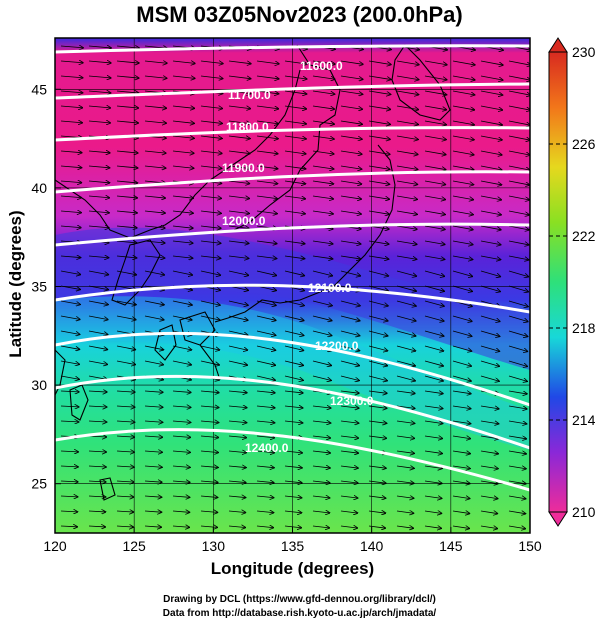 This screenshot has height=625, width=599. What do you see at coordinates (39, 286) in the screenshot?
I see `y-tick-label: 35` at bounding box center [39, 286].